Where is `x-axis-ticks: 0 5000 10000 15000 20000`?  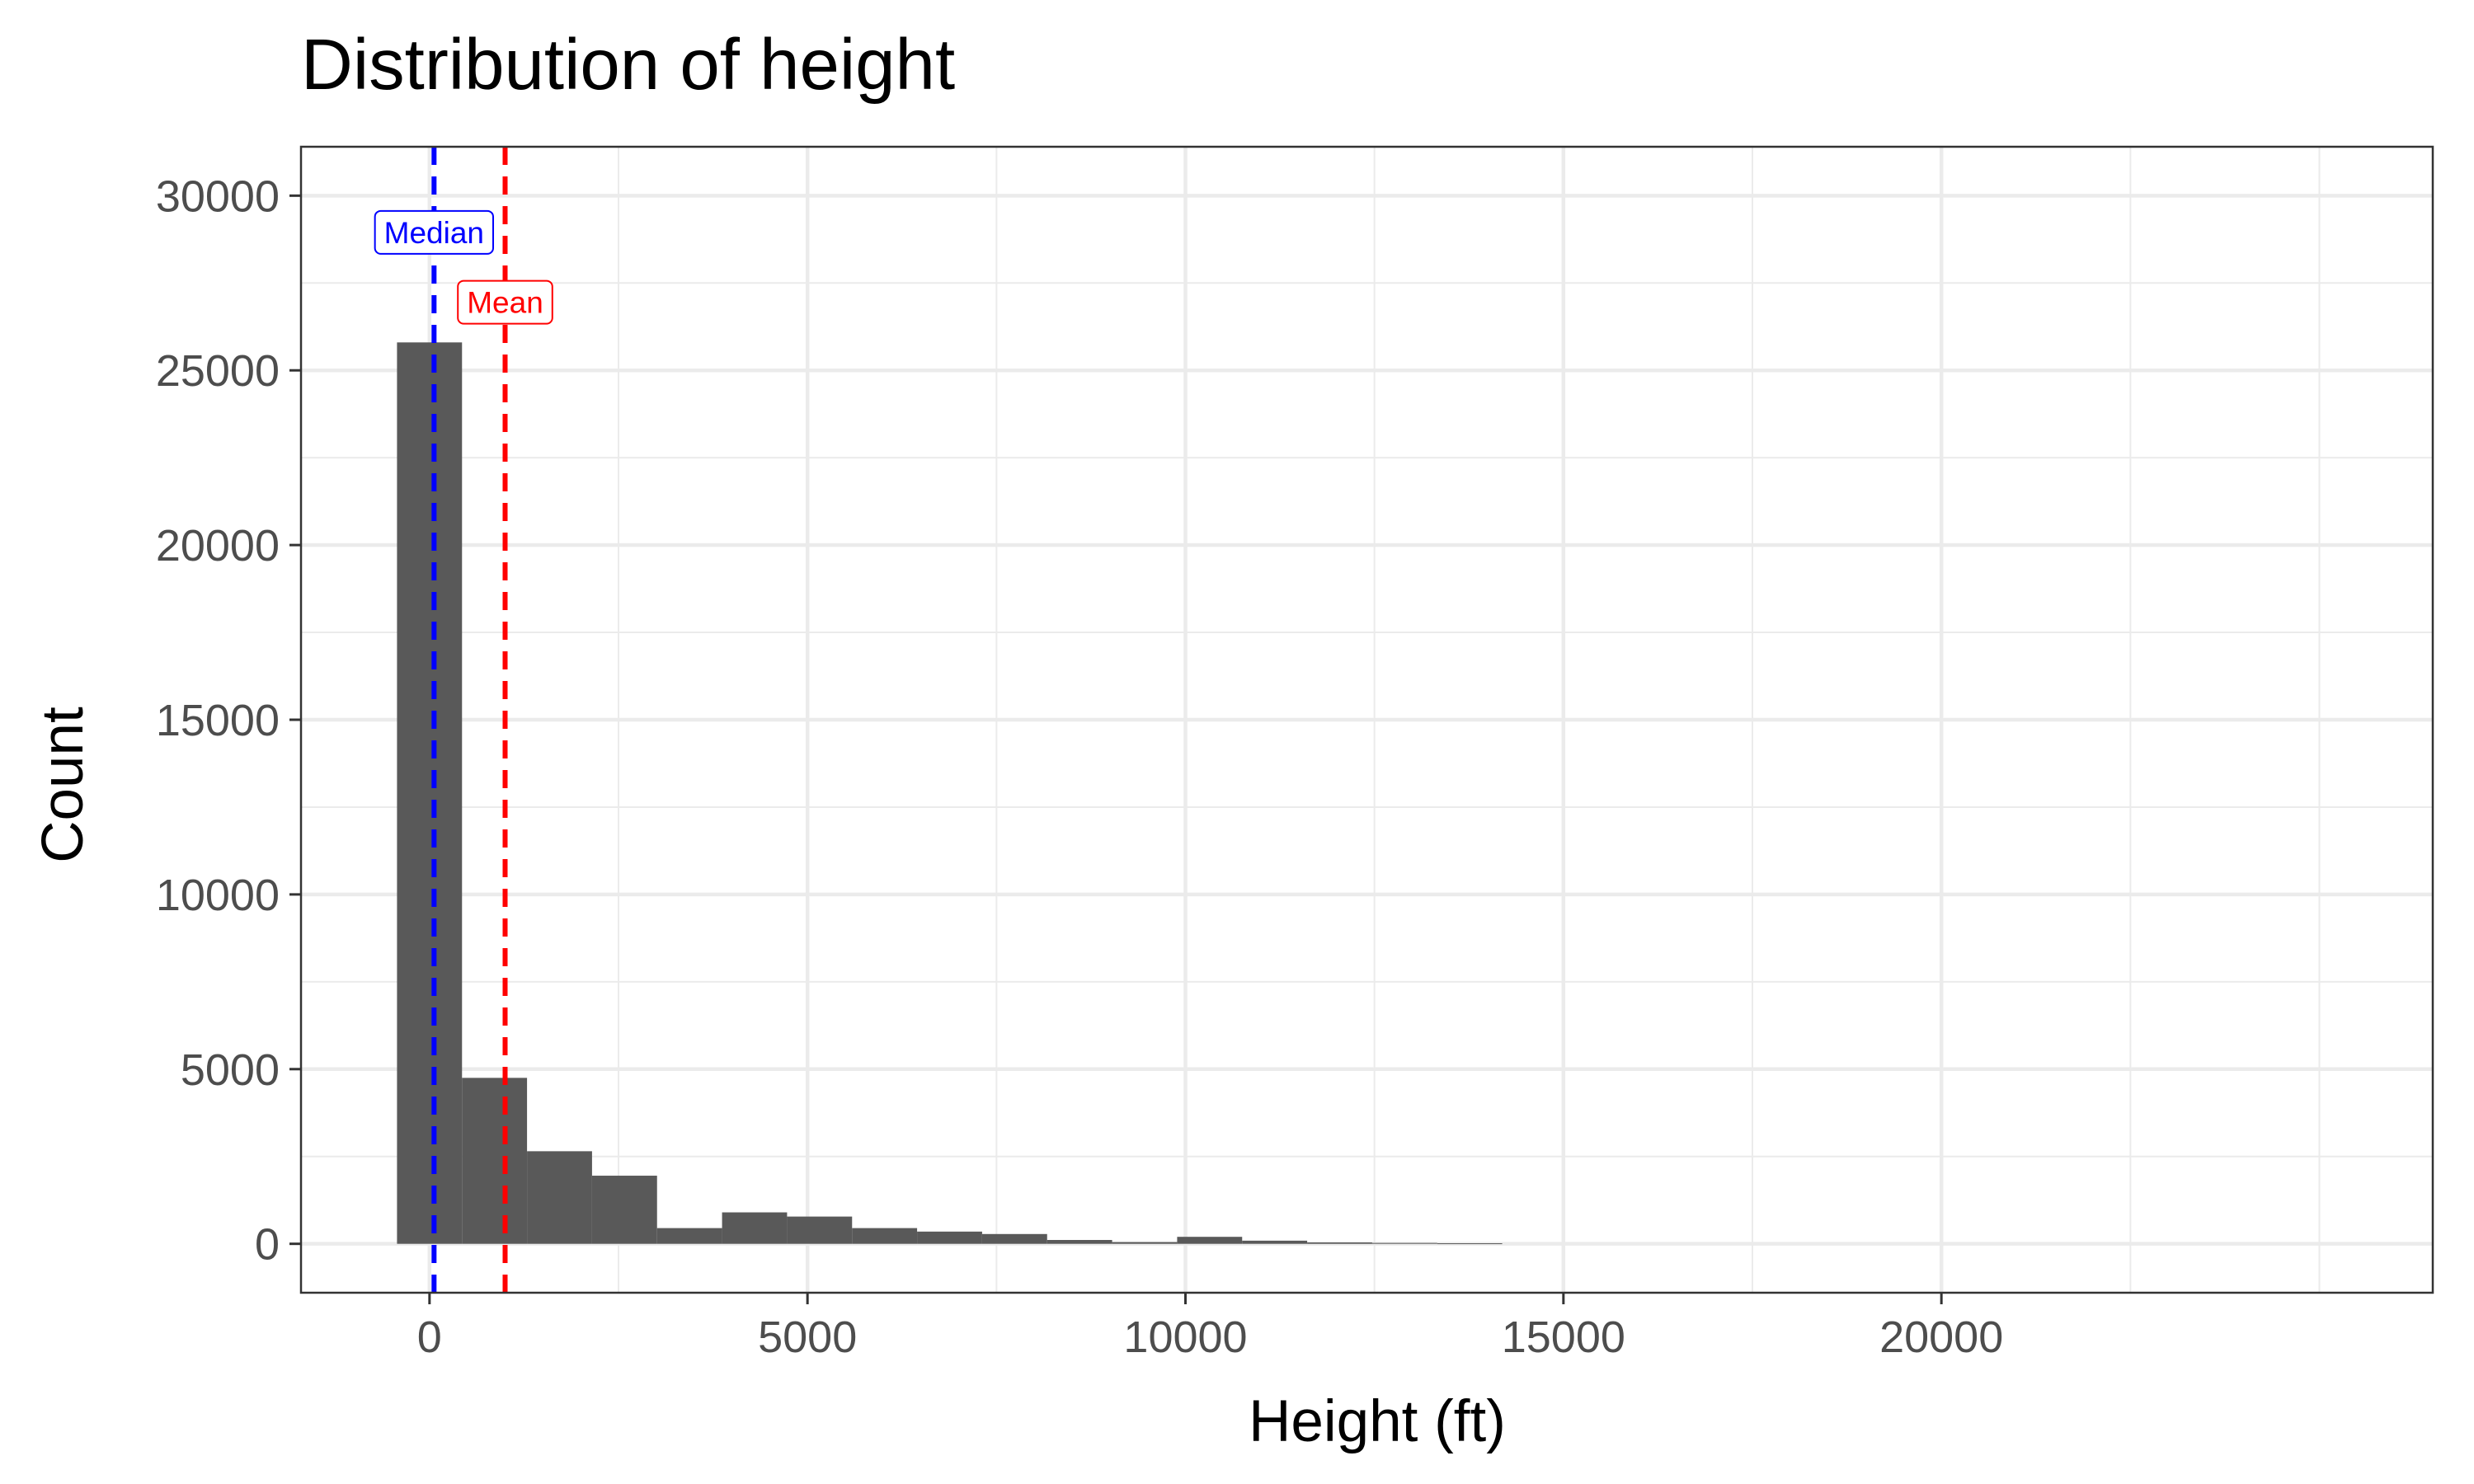 x-axis-ticks: 0 5000 10000 15000 20000 is located at coordinates (1210, 1327).